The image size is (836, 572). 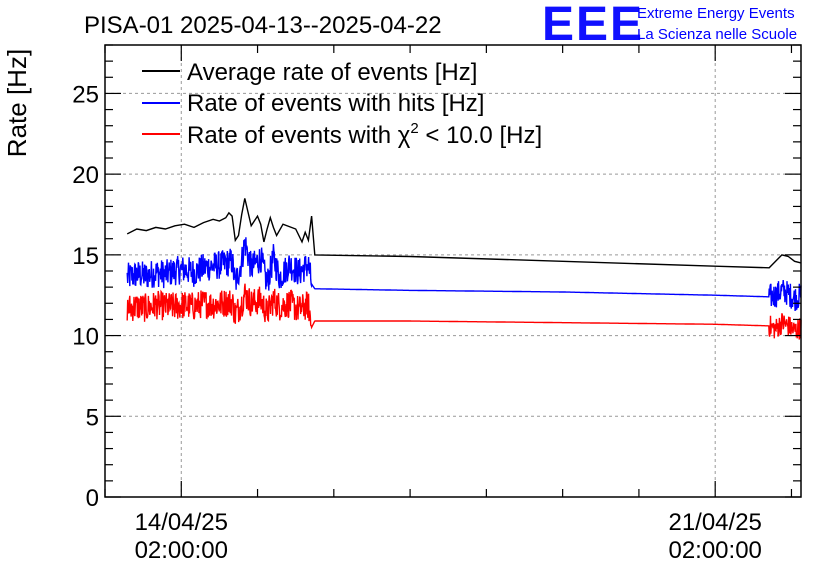 What do you see at coordinates (717, 34) in the screenshot?
I see `logo-line-2: La Scienza nelle Scuole` at bounding box center [717, 34].